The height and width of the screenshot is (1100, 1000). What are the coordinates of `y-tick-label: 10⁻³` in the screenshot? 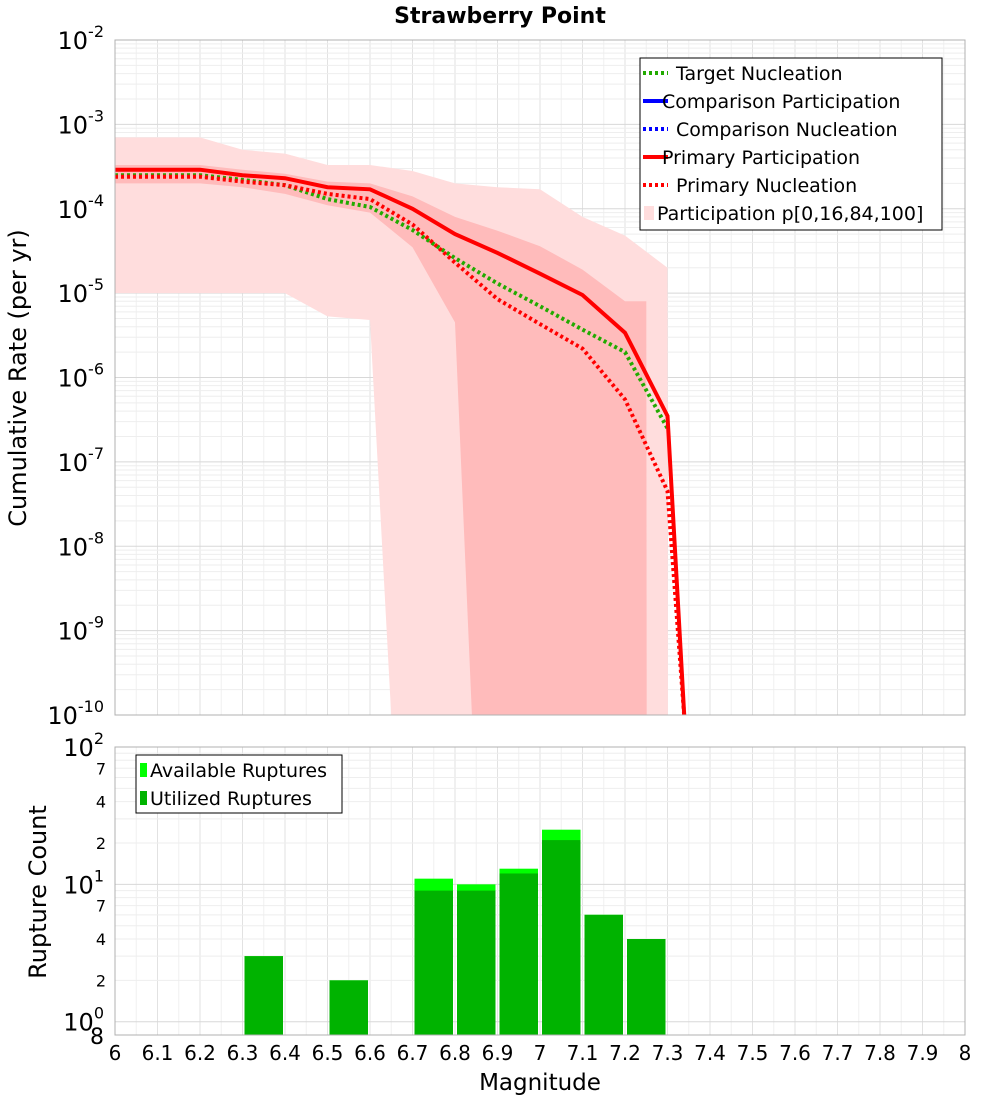 It's located at (81, 122).